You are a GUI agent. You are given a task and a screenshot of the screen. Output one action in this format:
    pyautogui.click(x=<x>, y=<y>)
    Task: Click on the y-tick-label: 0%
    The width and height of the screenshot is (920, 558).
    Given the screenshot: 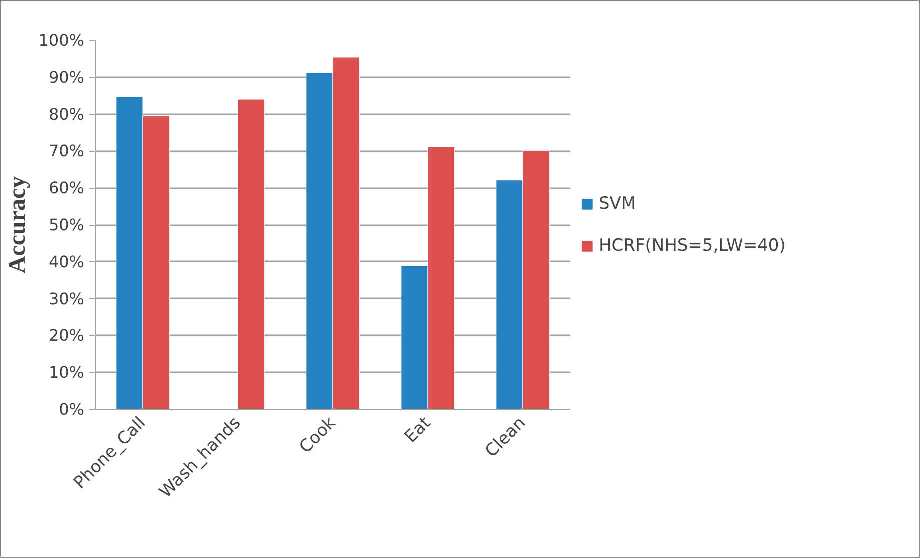 What is the action you would take?
    pyautogui.click(x=72, y=409)
    